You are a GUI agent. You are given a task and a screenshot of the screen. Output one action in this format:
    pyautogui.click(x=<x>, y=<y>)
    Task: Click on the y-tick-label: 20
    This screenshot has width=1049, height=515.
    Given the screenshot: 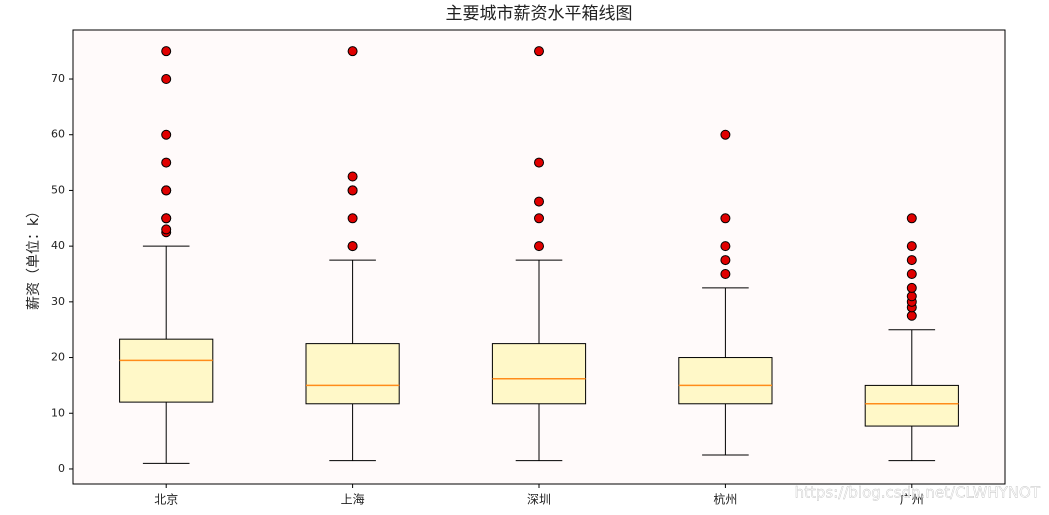 What is the action you would take?
    pyautogui.click(x=58, y=357)
    